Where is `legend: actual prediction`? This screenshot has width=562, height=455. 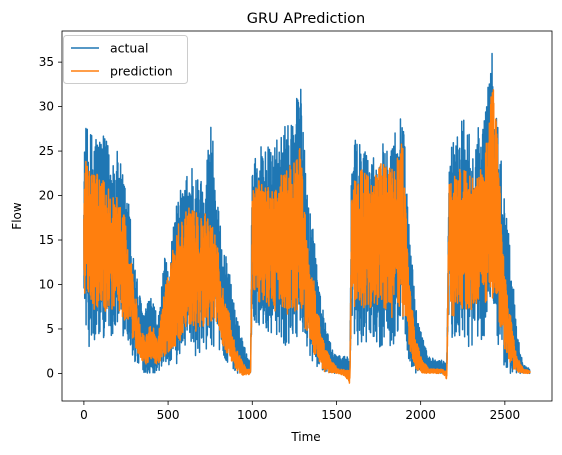 legend: actual prediction is located at coordinates (125, 59).